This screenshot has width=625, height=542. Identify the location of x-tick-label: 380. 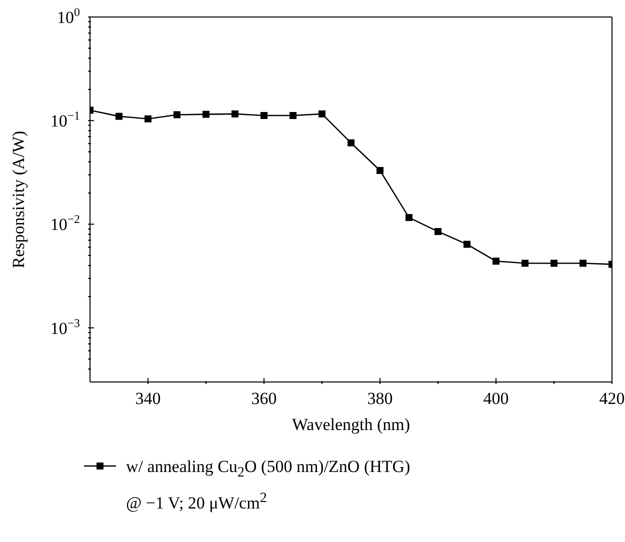
(380, 398).